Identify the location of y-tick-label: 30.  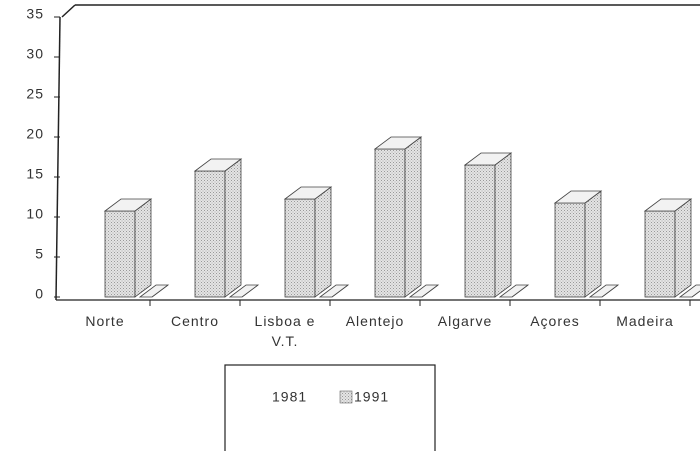
(35, 54).